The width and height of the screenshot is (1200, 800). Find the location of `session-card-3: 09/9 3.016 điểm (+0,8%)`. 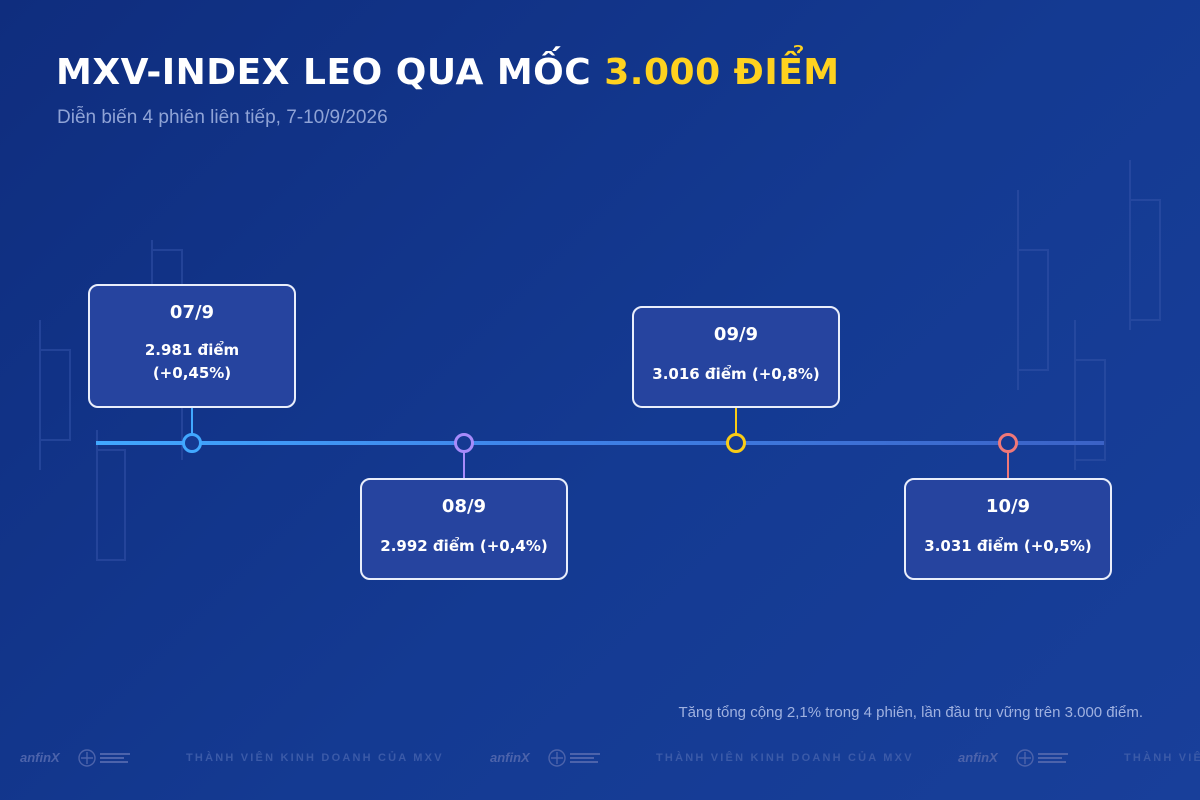

session-card-3: 09/9 3.016 điểm (+0,8%) is located at coordinates (736, 357).